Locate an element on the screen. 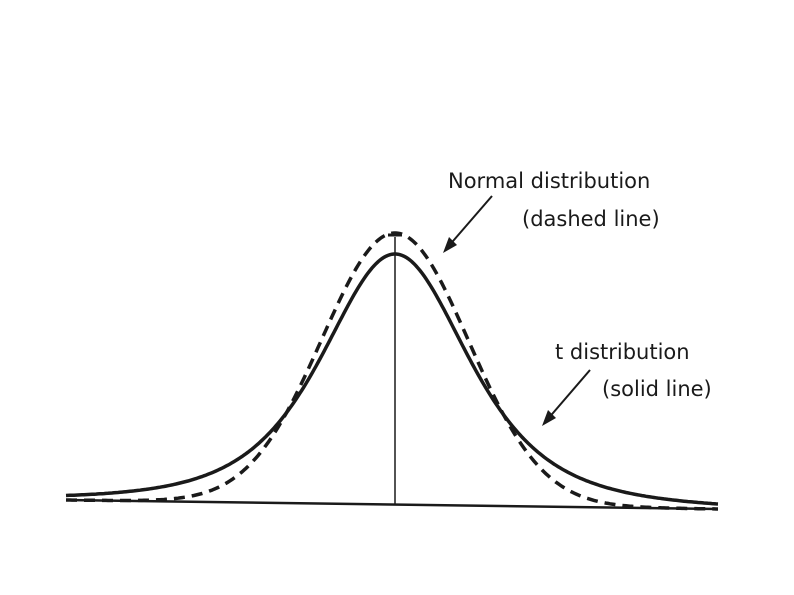 This screenshot has height=595, width=794. t-arrow-head is located at coordinates (549, 418).